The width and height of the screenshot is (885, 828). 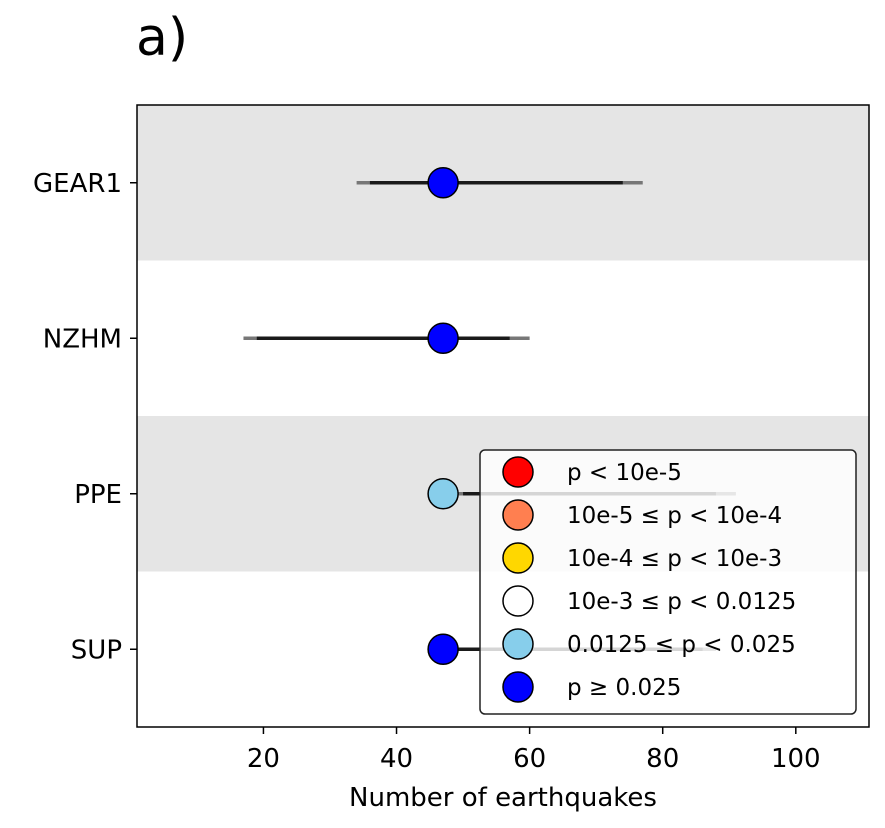 I want to click on x-tick-label-40: 40, so click(x=396, y=759).